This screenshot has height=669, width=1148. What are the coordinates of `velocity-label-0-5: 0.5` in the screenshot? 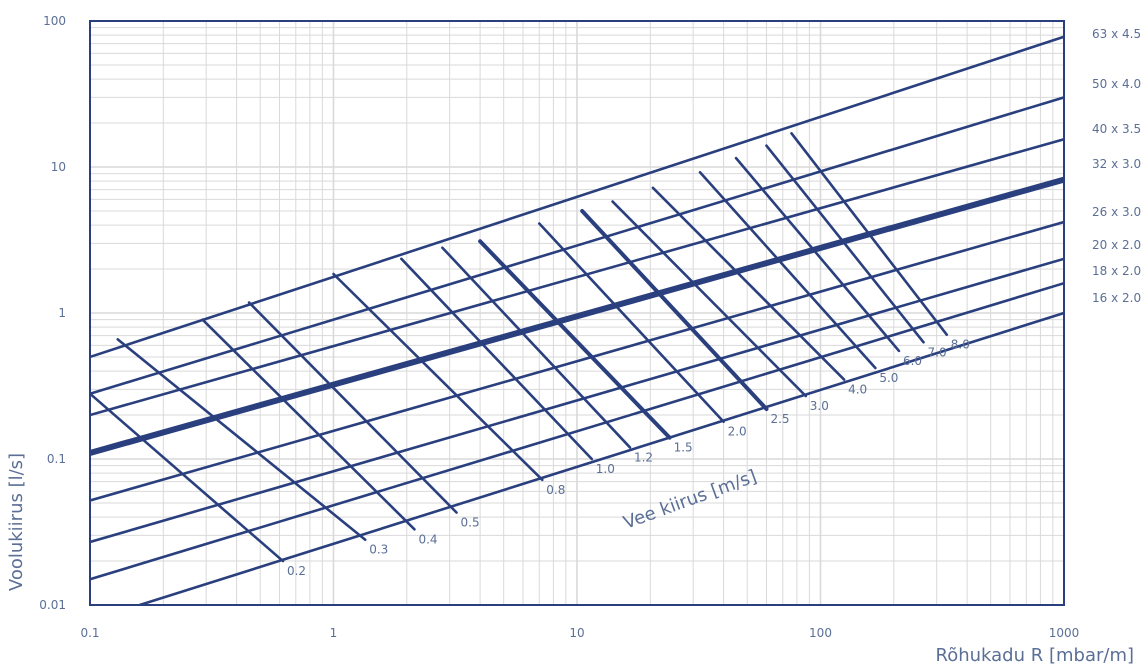 It's located at (470, 523).